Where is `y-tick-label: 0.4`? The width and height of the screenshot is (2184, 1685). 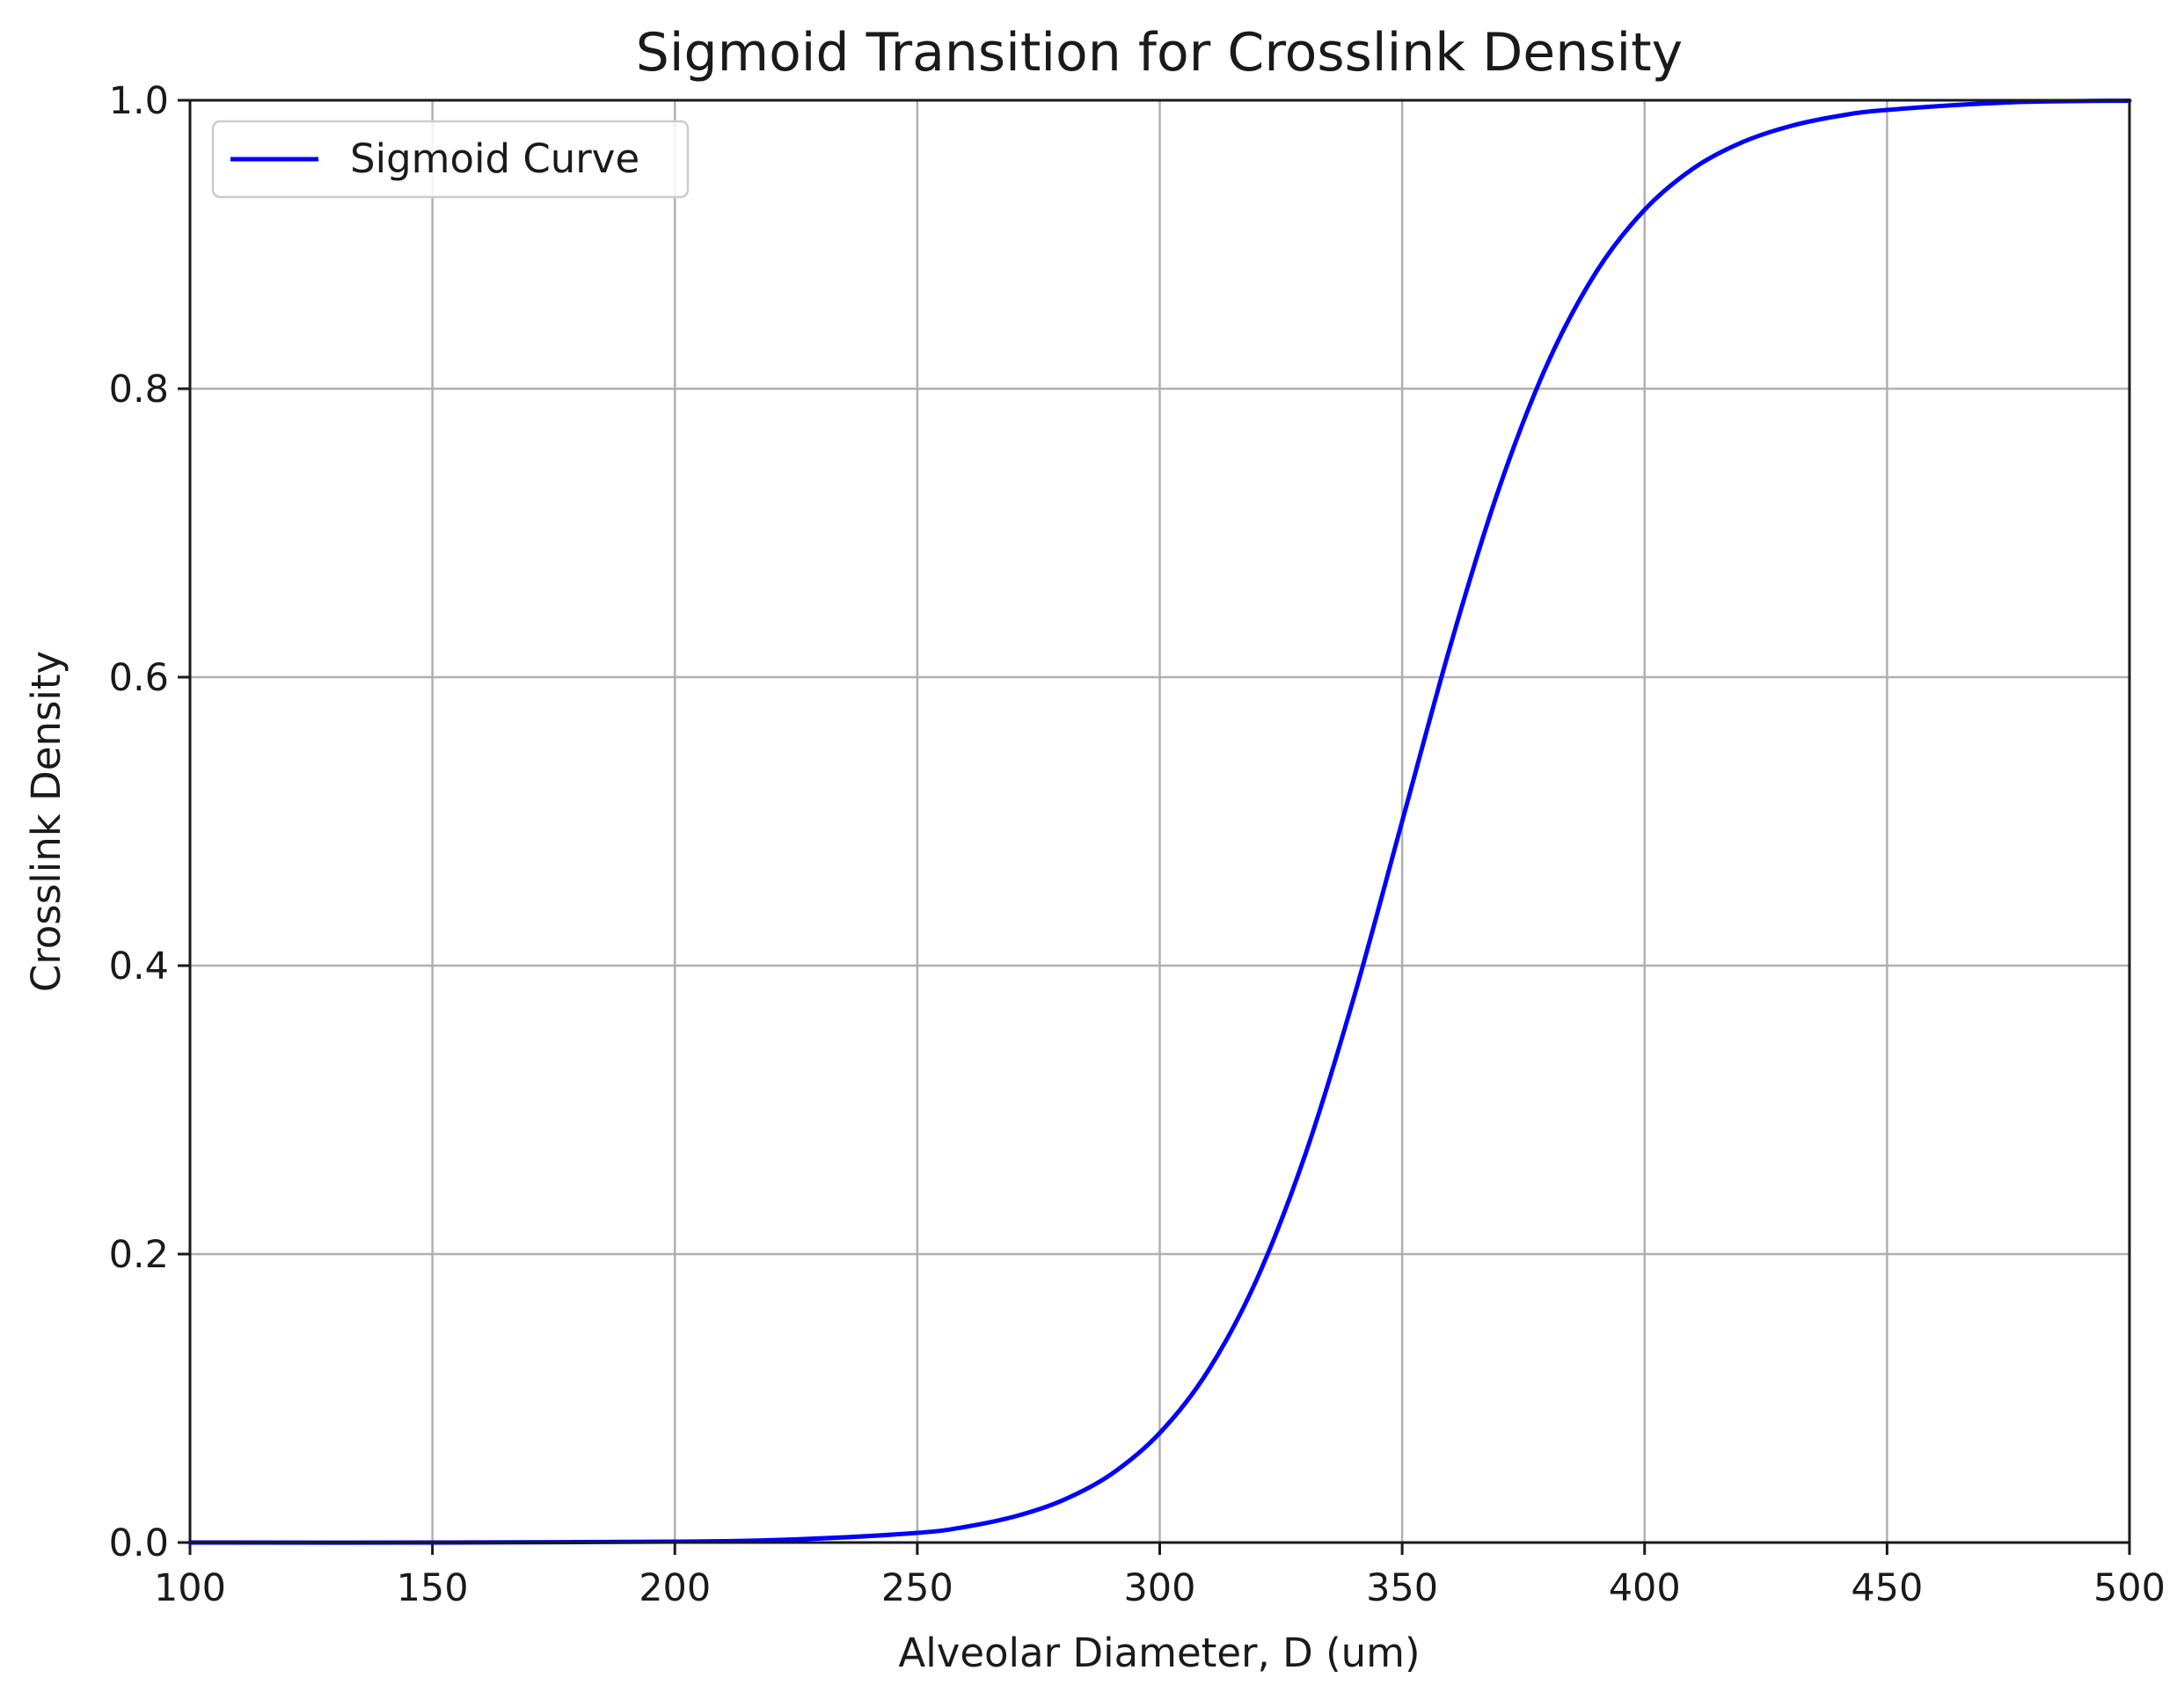
y-tick-label: 0.4 is located at coordinates (139, 967).